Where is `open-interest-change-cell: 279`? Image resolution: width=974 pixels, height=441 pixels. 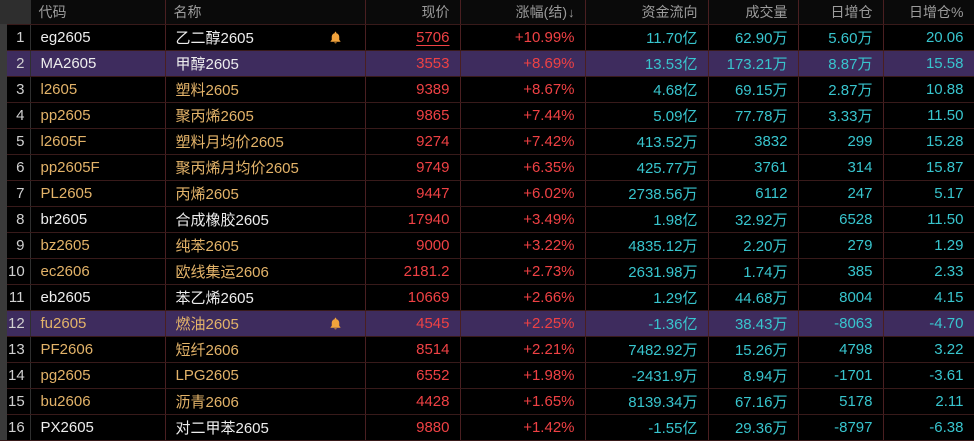 open-interest-change-cell: 279 is located at coordinates (841, 245).